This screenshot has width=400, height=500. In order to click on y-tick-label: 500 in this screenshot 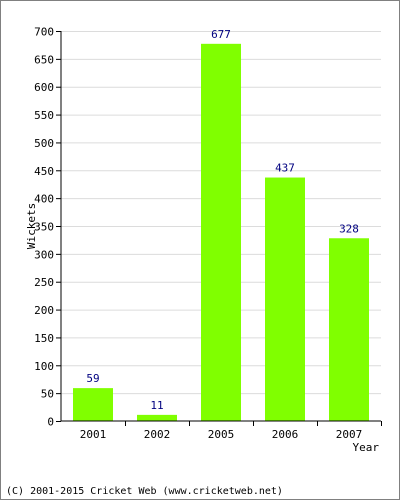, I will do `click(44, 143)`.